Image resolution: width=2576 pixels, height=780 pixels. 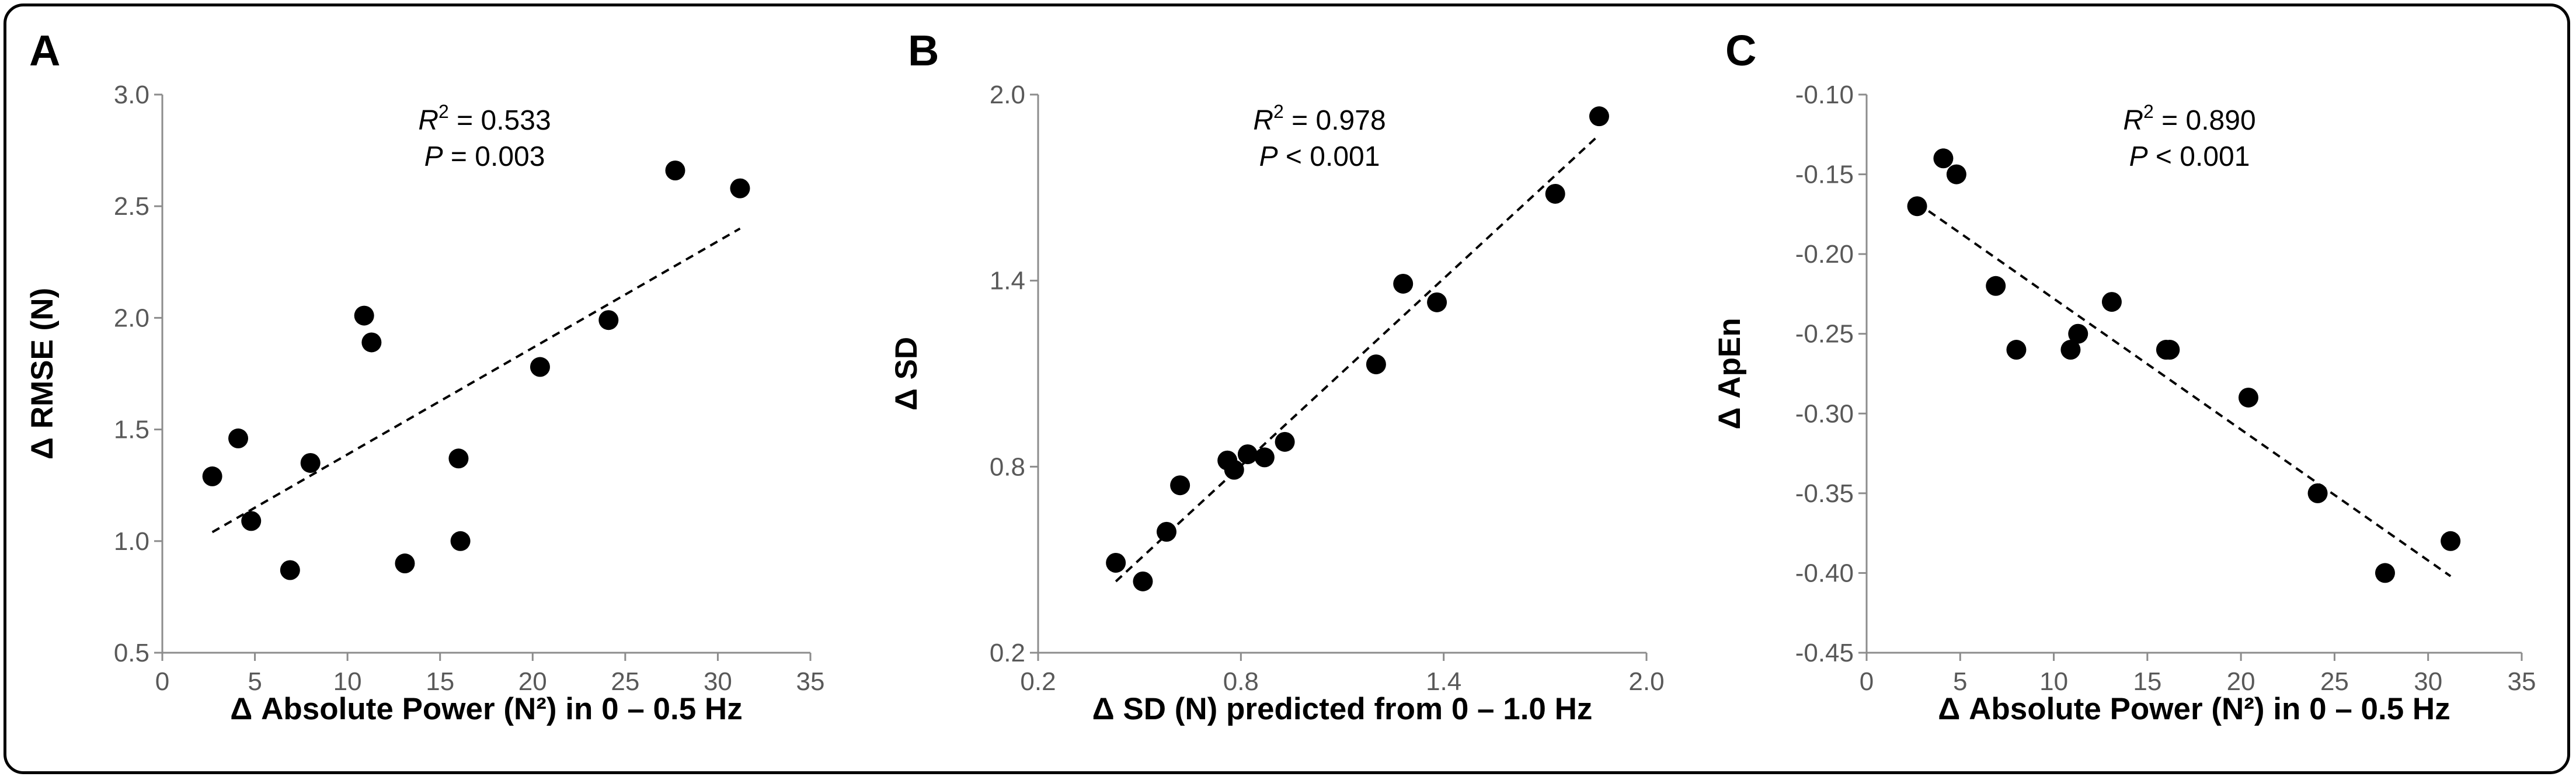 What do you see at coordinates (131, 95) in the screenshot?
I see `panel-a-y-tick-label: 3.0` at bounding box center [131, 95].